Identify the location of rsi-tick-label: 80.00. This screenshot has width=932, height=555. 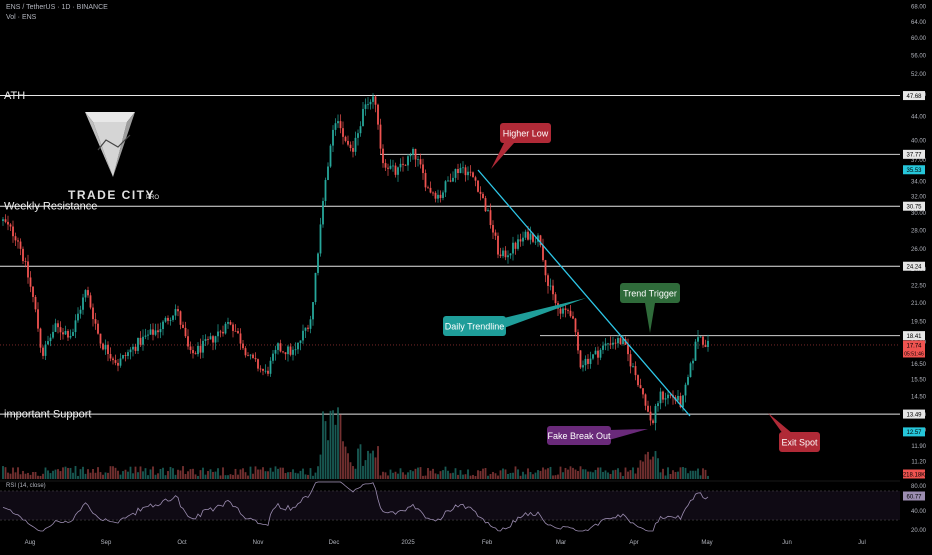
(919, 487).